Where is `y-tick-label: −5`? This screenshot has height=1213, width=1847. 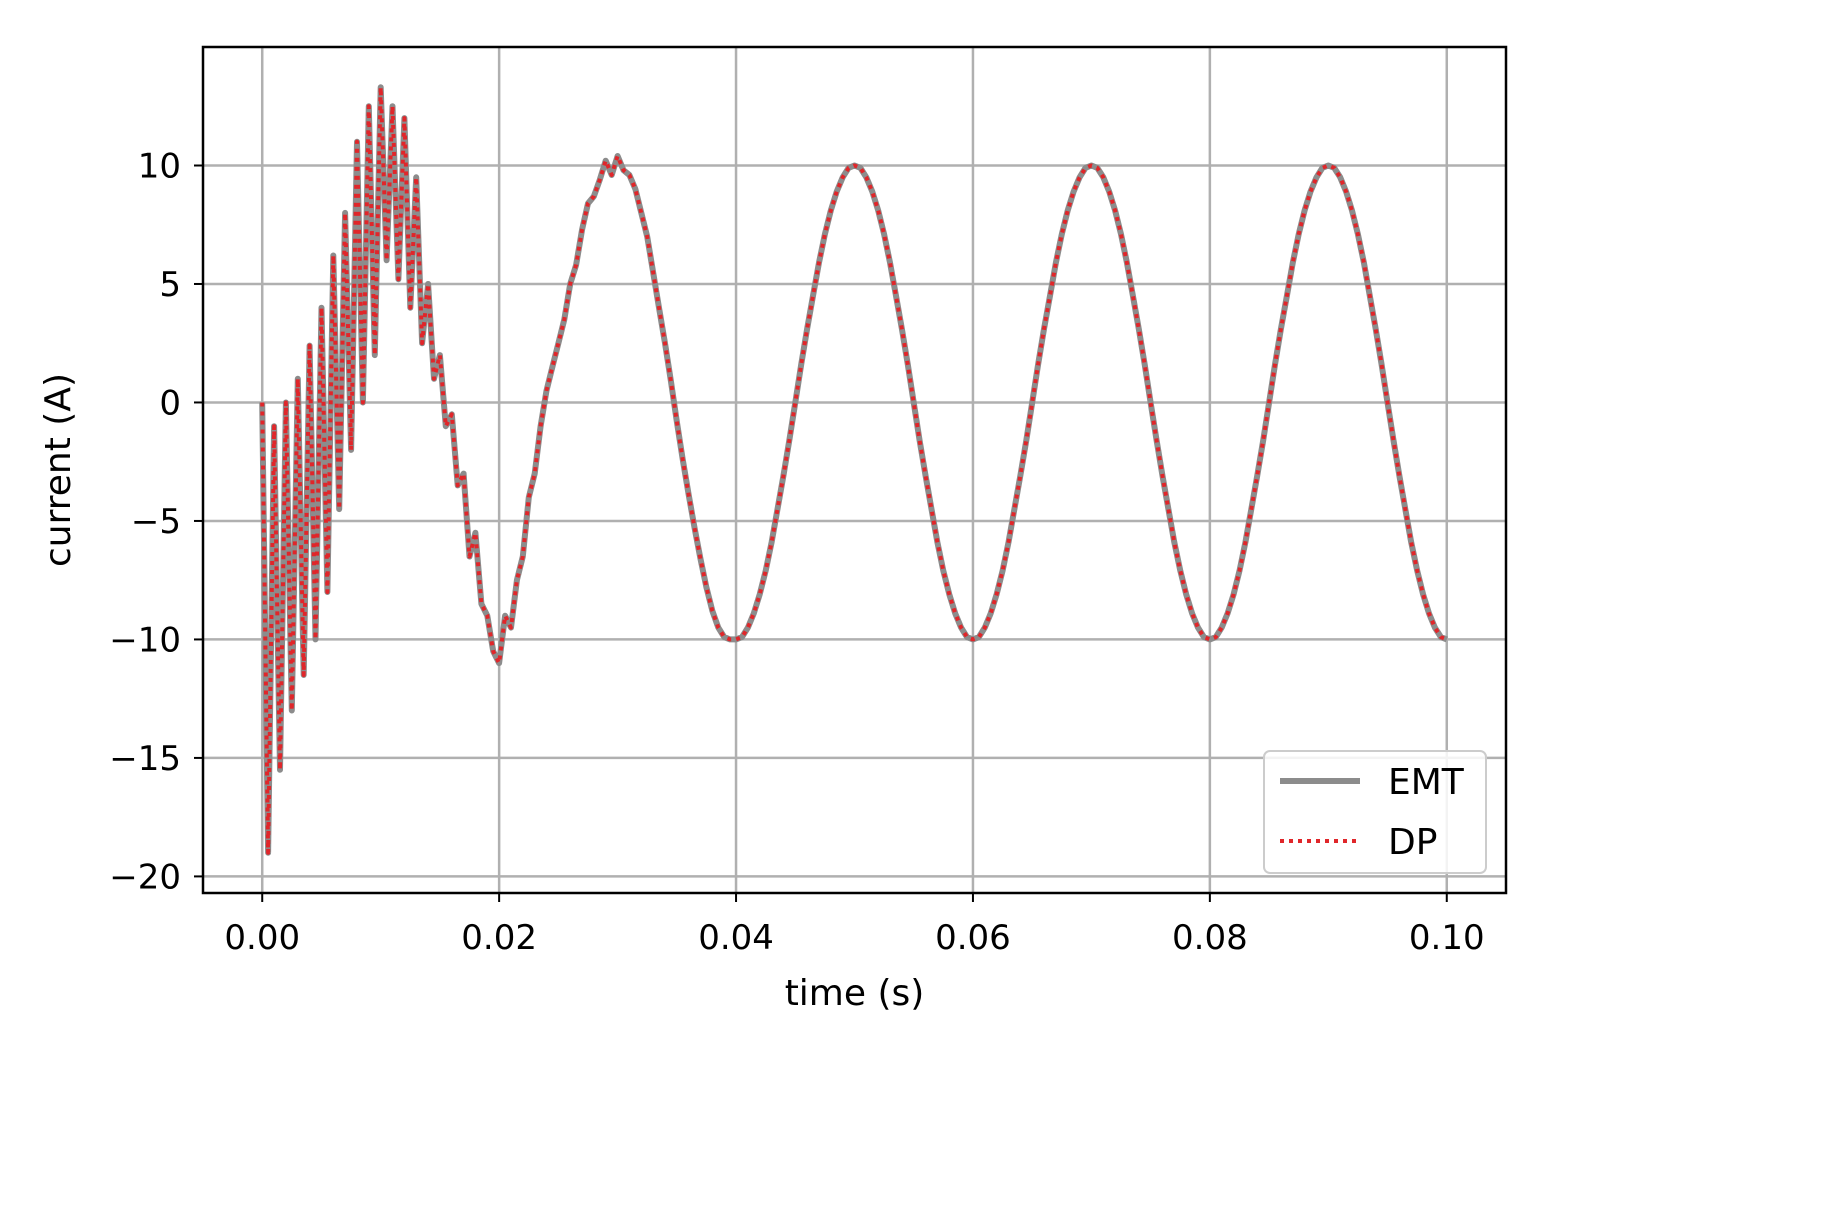
y-tick-label: −5 is located at coordinates (156, 522).